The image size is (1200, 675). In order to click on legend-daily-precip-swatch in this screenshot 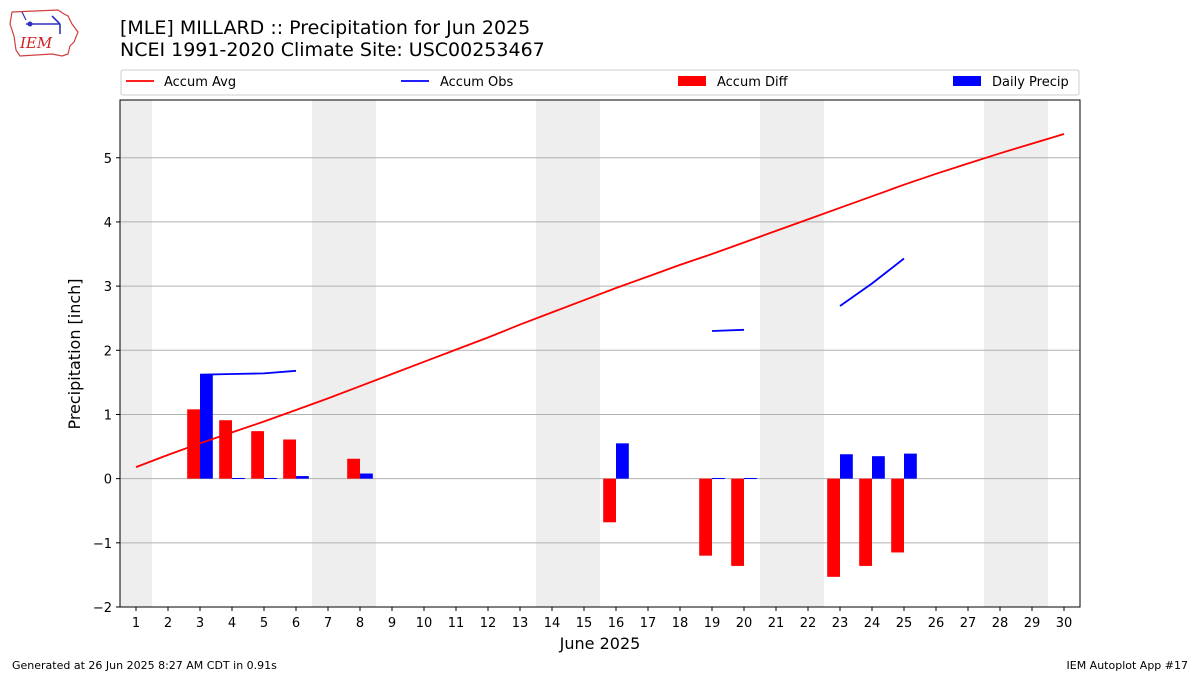, I will do `click(967, 81)`.